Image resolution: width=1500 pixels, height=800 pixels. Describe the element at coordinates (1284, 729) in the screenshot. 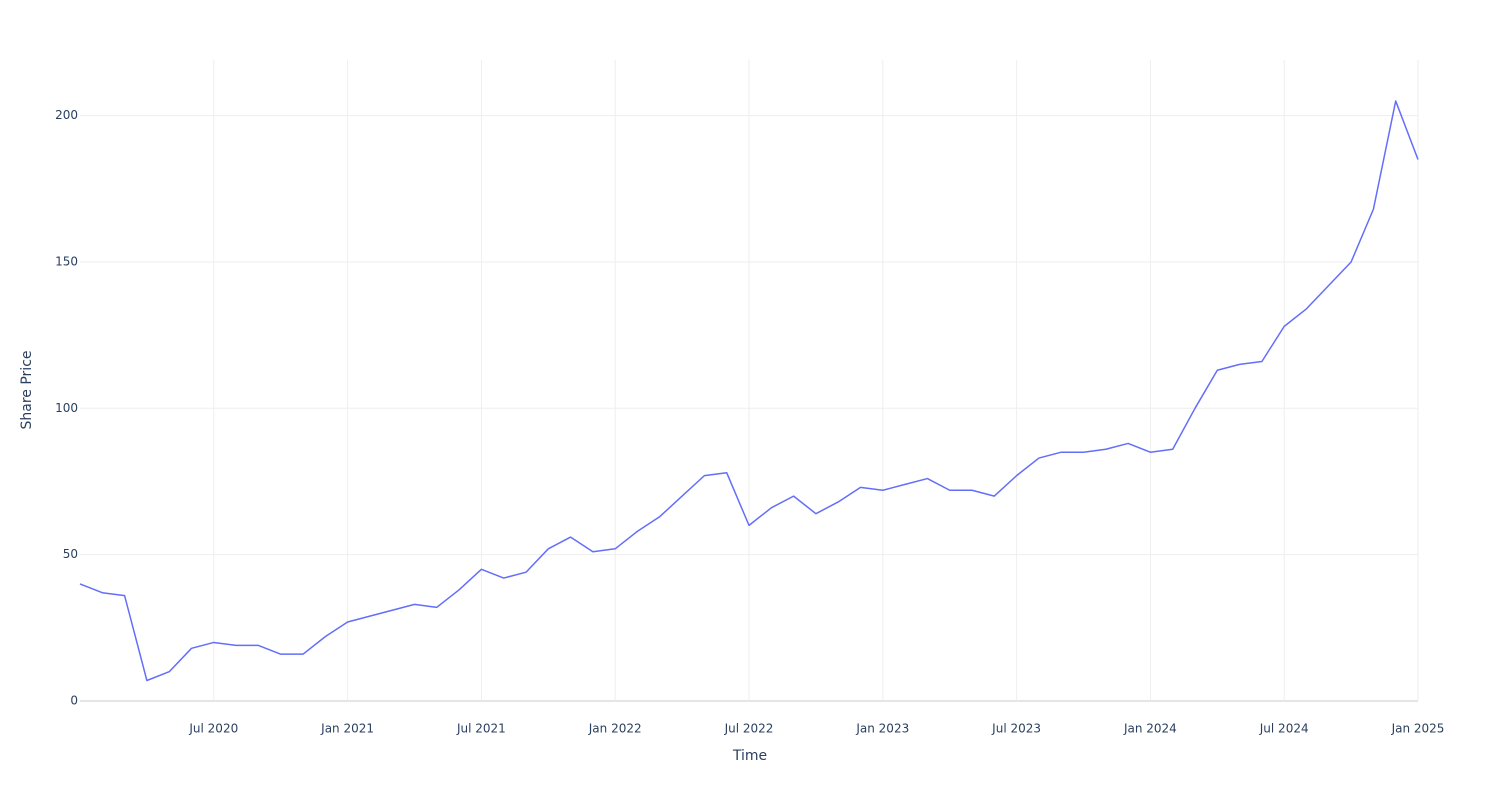

I see `x-tick-label: Jul 2024` at that location.